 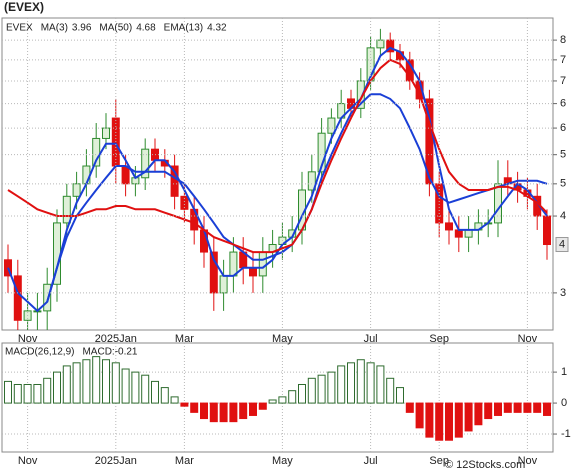 What do you see at coordinates (54, 28) in the screenshot?
I see `legend-name: MA(3)` at bounding box center [54, 28].